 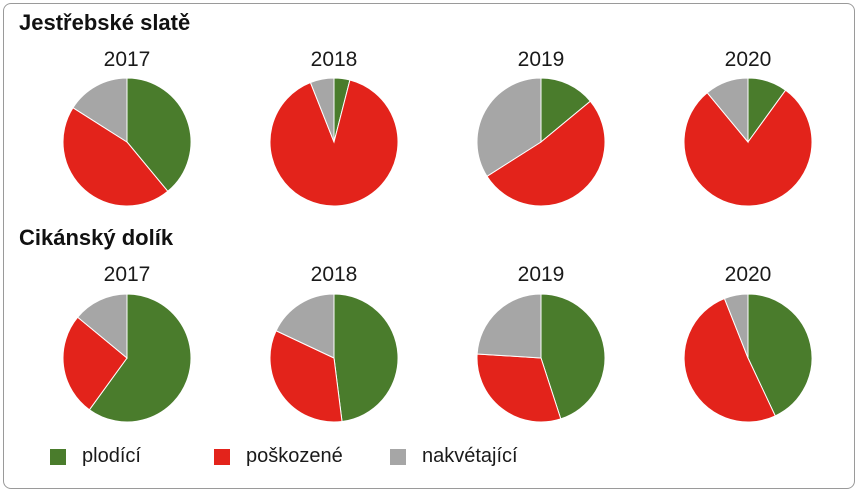 I want to click on legend-swatch-plodici, so click(x=58, y=456).